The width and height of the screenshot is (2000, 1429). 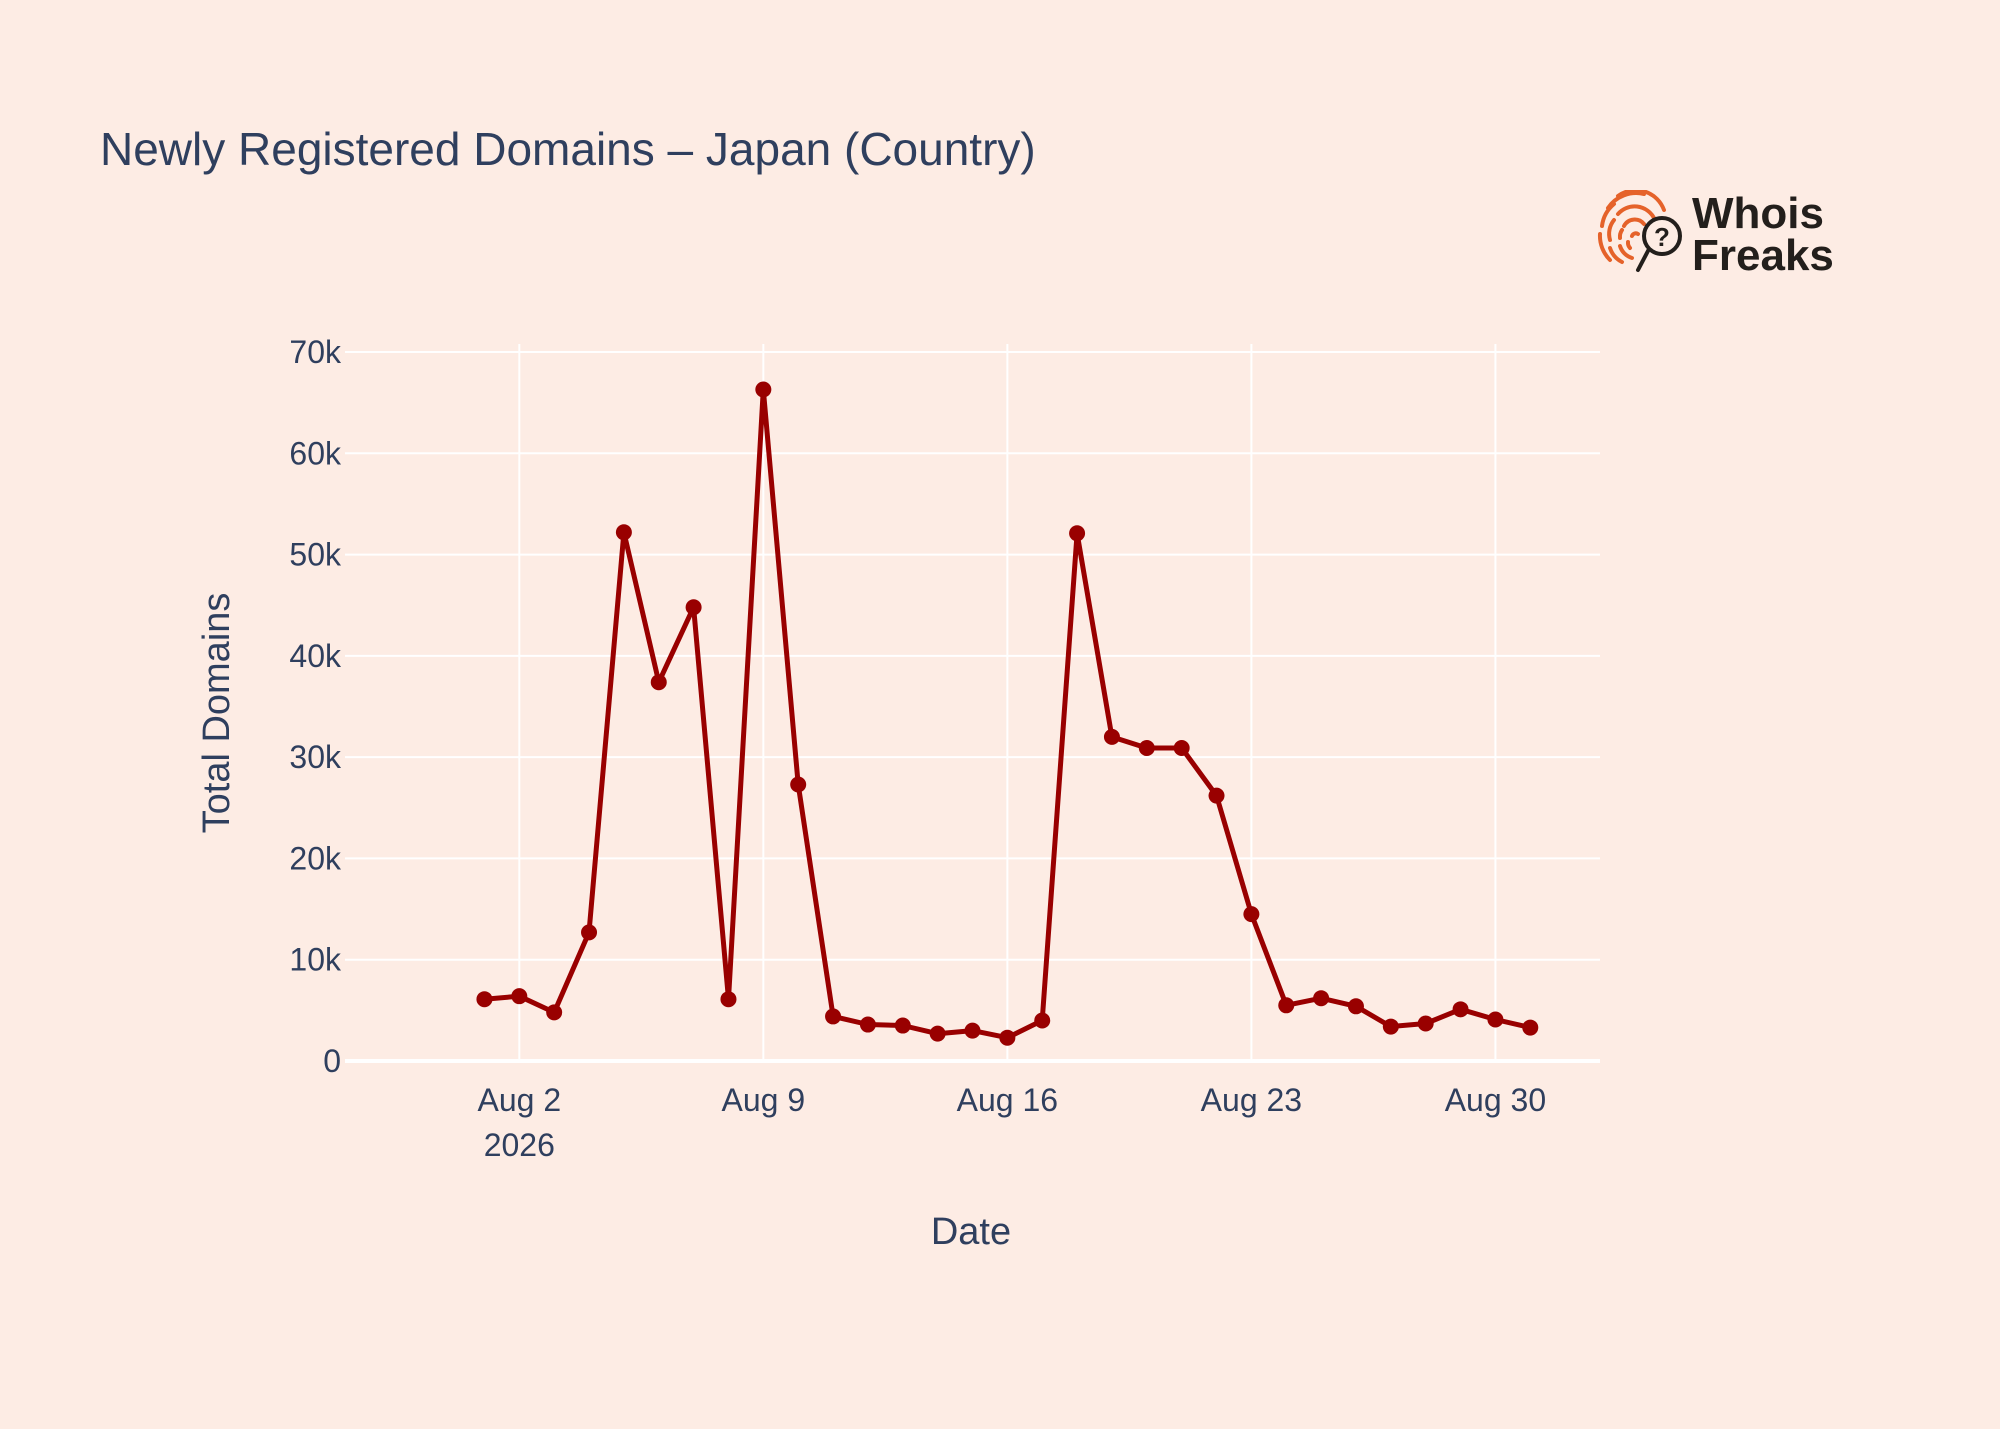 What do you see at coordinates (1007, 1100) in the screenshot?
I see `x-tick-label: Aug 16` at bounding box center [1007, 1100].